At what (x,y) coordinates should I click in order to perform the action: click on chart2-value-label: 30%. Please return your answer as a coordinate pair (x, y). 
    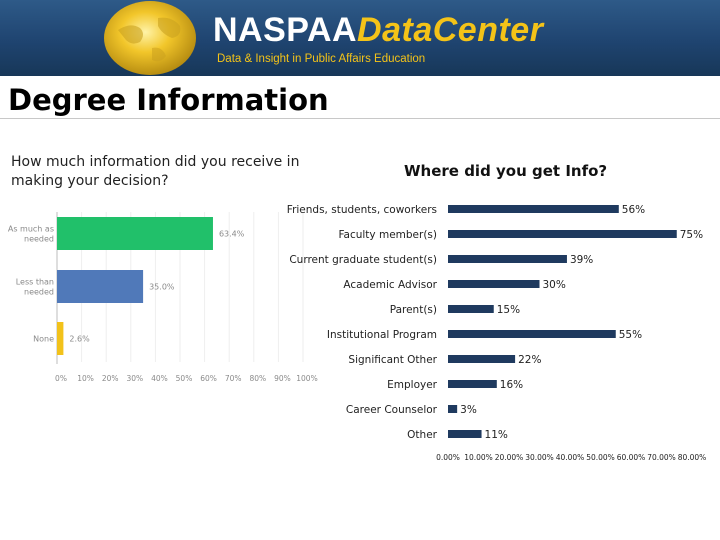
    Looking at the image, I should click on (554, 285).